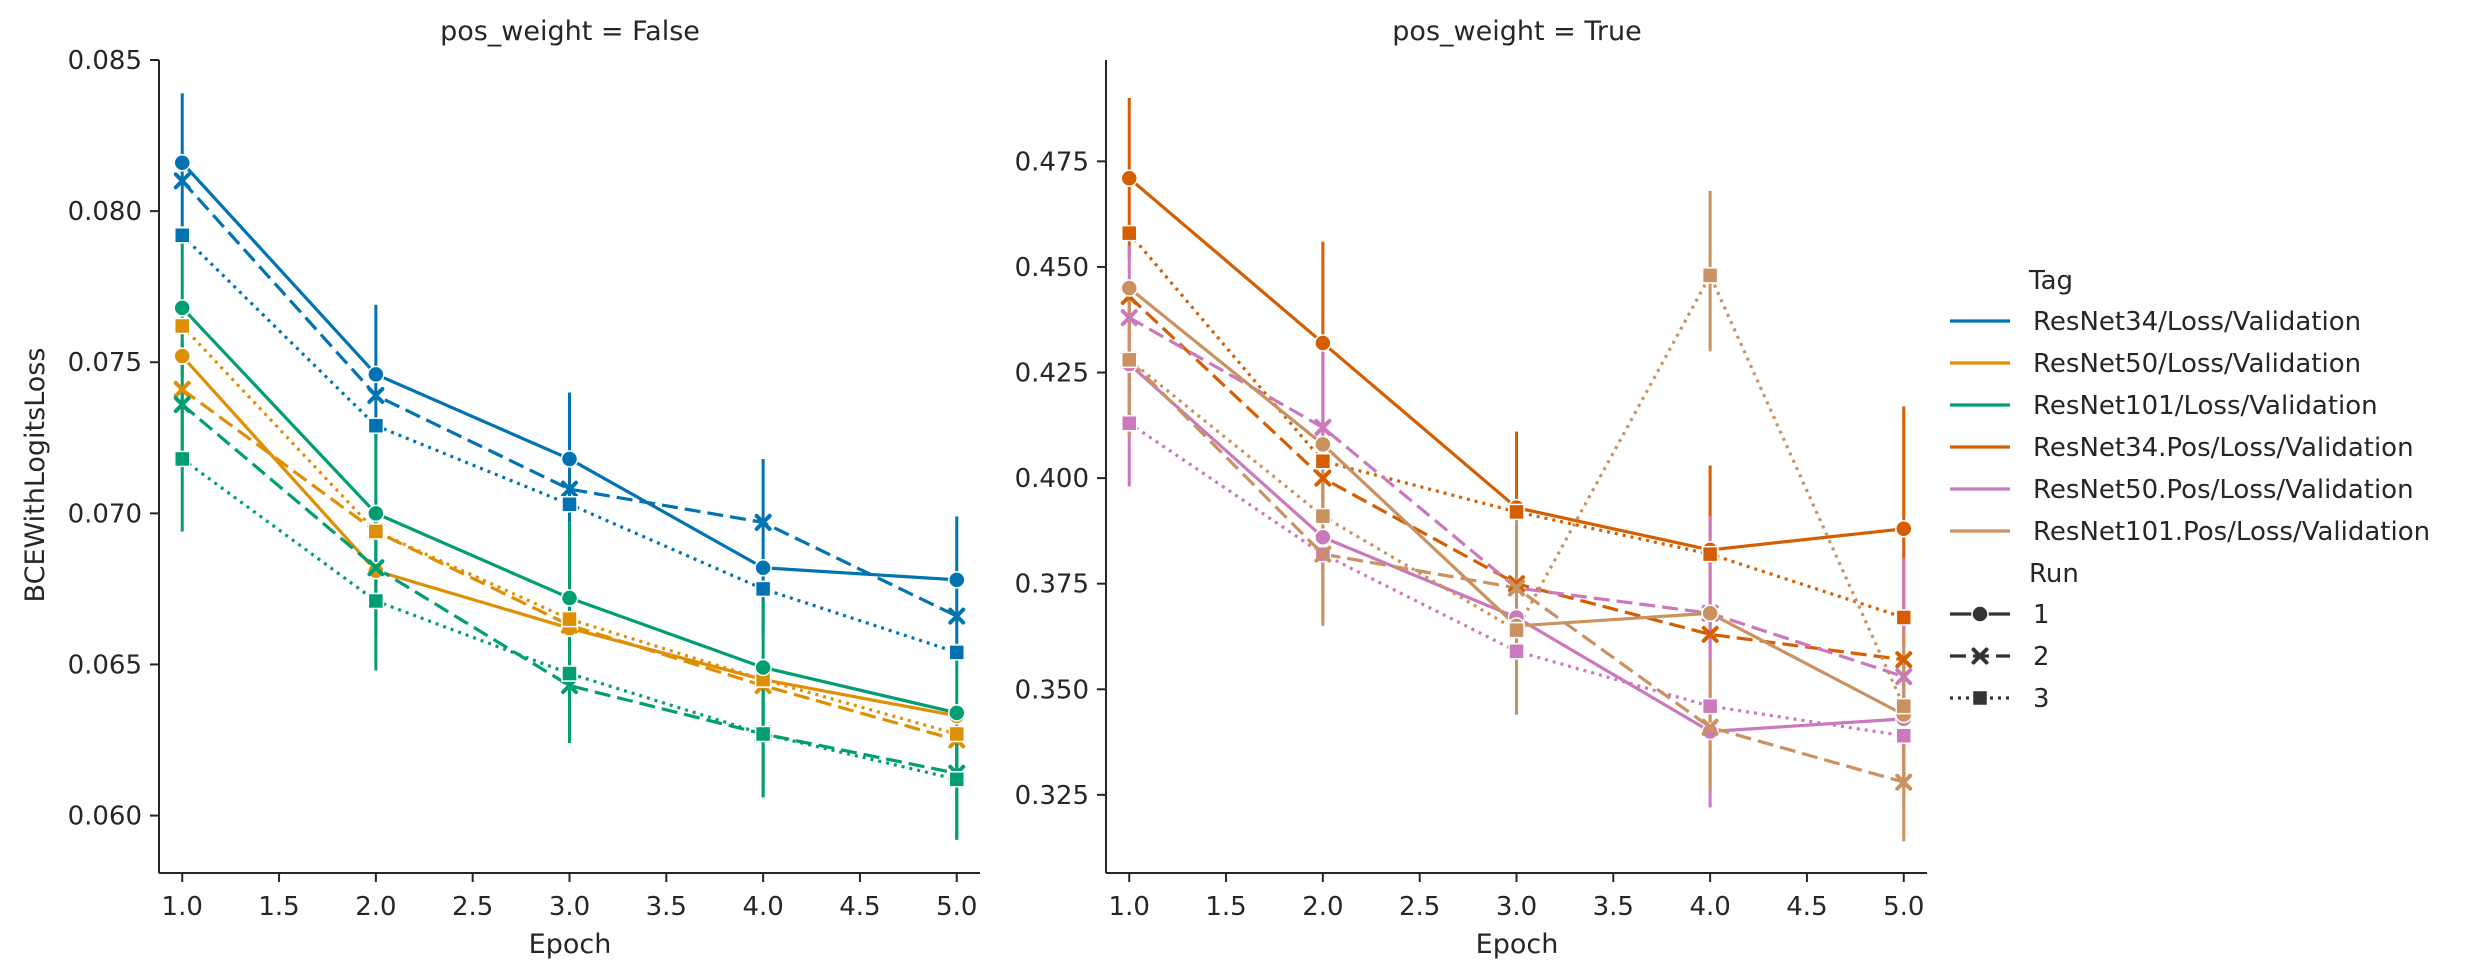 The image size is (2481, 980). I want to click on panel-left-x-ticks: 1.0 1.5 2.0 2.5 3.0 3.5 4.0 4.5 5.0, so click(569, 897).